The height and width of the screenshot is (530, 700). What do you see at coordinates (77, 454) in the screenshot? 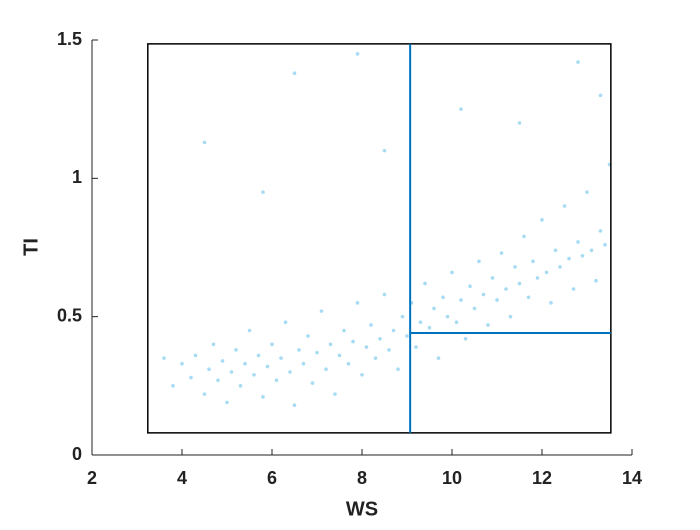
I see `y-tick-label: 0` at bounding box center [77, 454].